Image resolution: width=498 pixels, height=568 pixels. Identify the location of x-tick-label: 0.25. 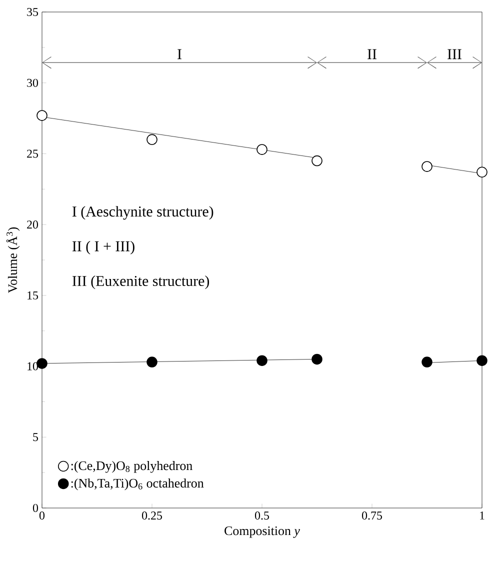
(152, 516).